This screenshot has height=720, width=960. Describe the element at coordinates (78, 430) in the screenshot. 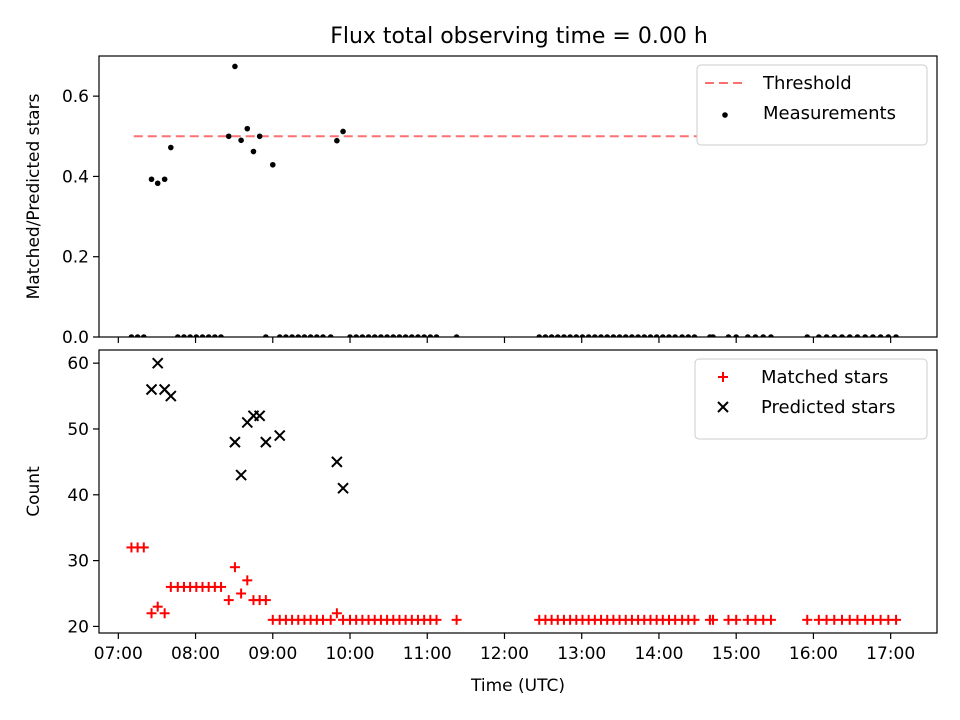

I see `y-tick-label: 50` at that location.